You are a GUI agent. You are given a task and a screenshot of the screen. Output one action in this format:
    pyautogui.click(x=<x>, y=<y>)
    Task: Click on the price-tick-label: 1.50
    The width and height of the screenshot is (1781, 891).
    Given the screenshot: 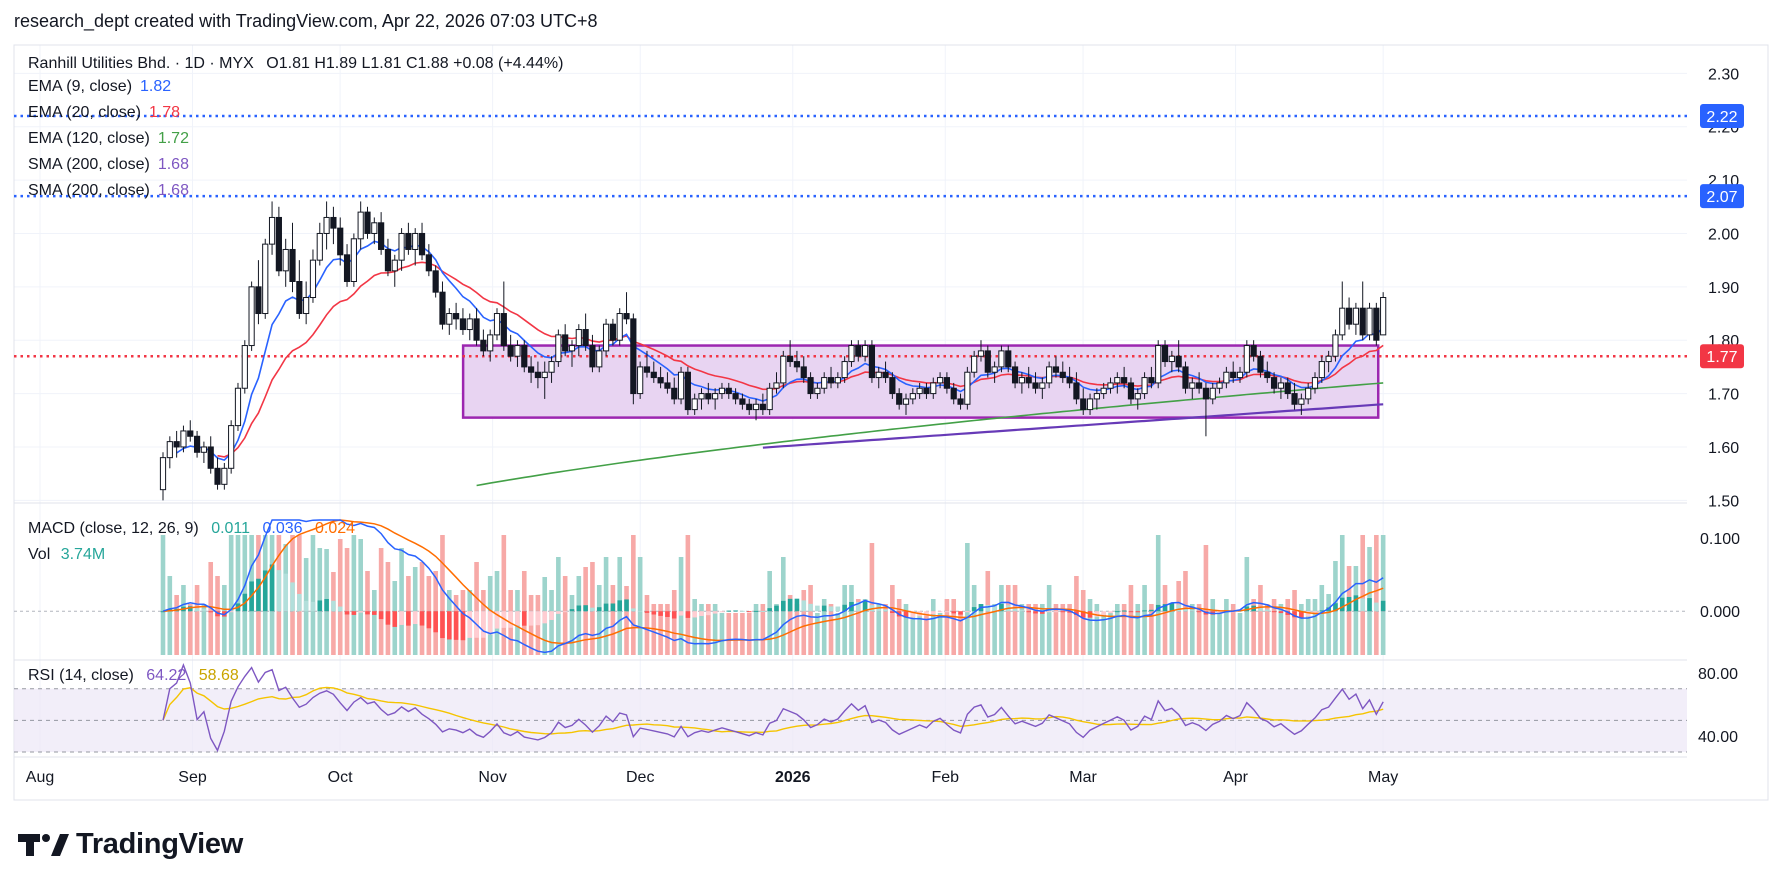 What is the action you would take?
    pyautogui.click(x=1723, y=501)
    